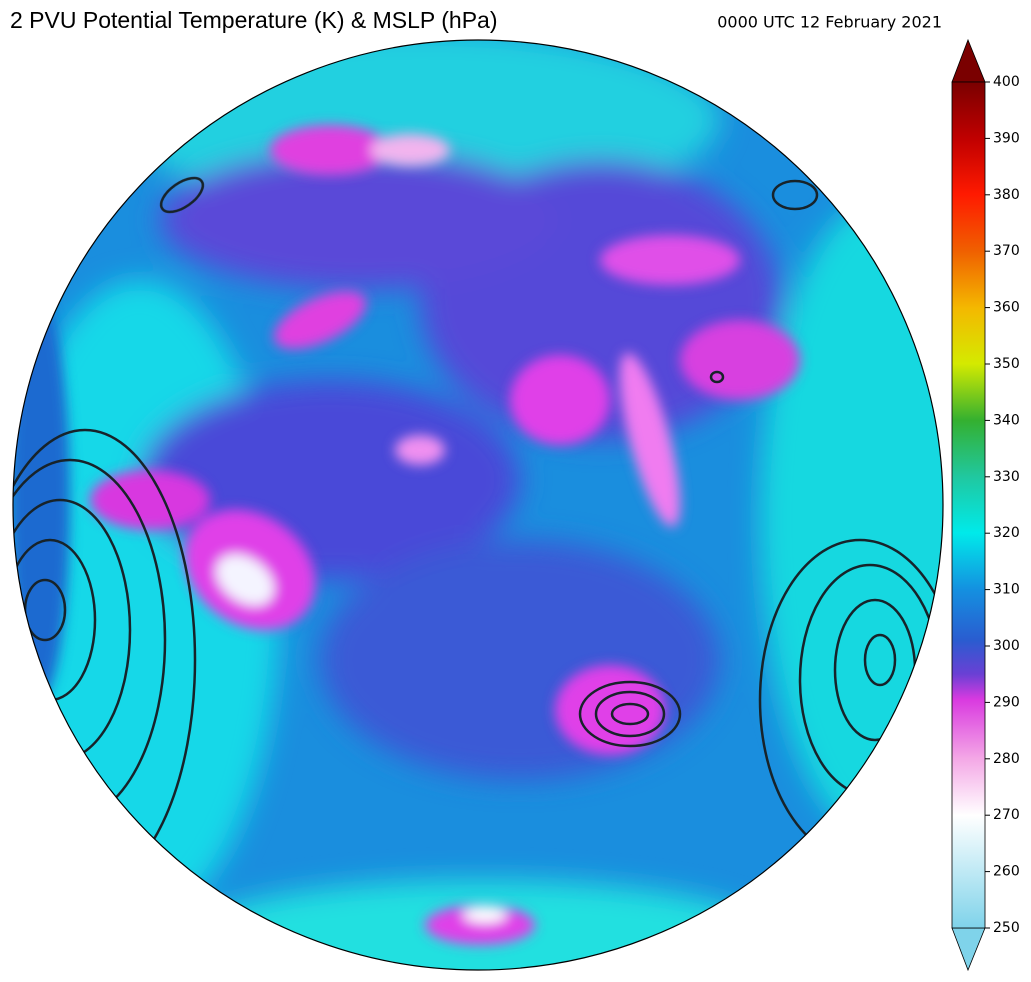 The width and height of the screenshot is (1031, 982). Describe the element at coordinates (1006, 590) in the screenshot. I see `colorbar-tick-label: 310` at that location.